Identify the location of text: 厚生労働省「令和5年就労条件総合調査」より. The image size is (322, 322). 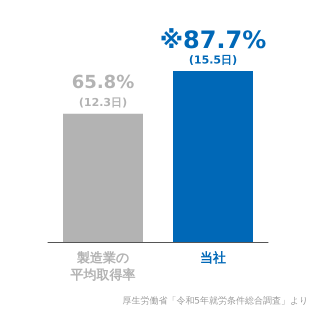
(215, 301).